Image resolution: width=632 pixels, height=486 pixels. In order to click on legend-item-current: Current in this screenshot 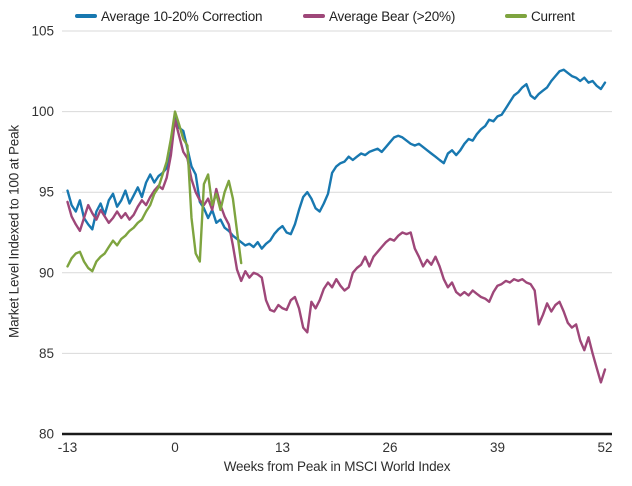, I will do `click(540, 16)`.